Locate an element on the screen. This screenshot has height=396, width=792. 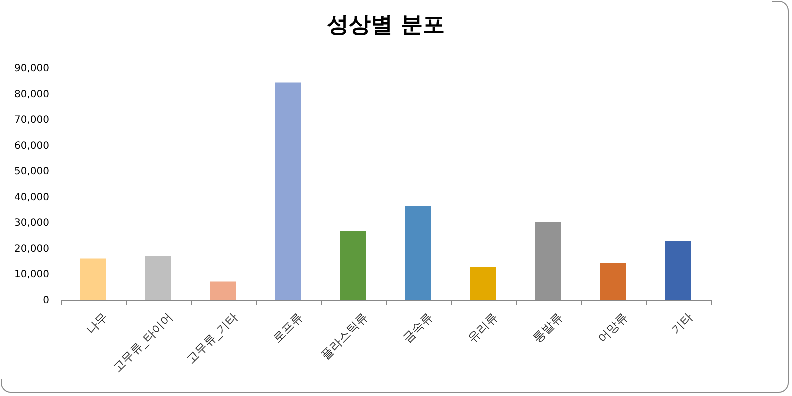
y-tick-label: 80,000 is located at coordinates (32, 94).